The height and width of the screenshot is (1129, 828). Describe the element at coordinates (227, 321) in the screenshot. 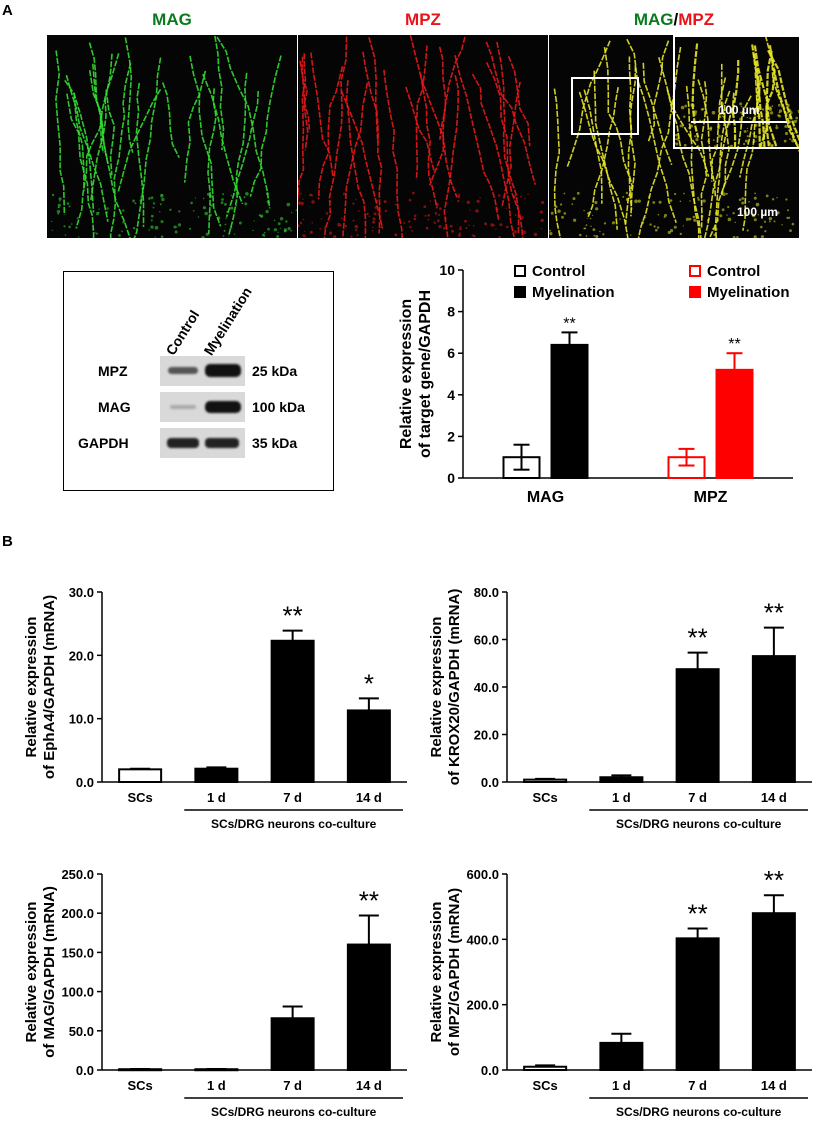

I see `wb-column-myelination: Myelination` at that location.